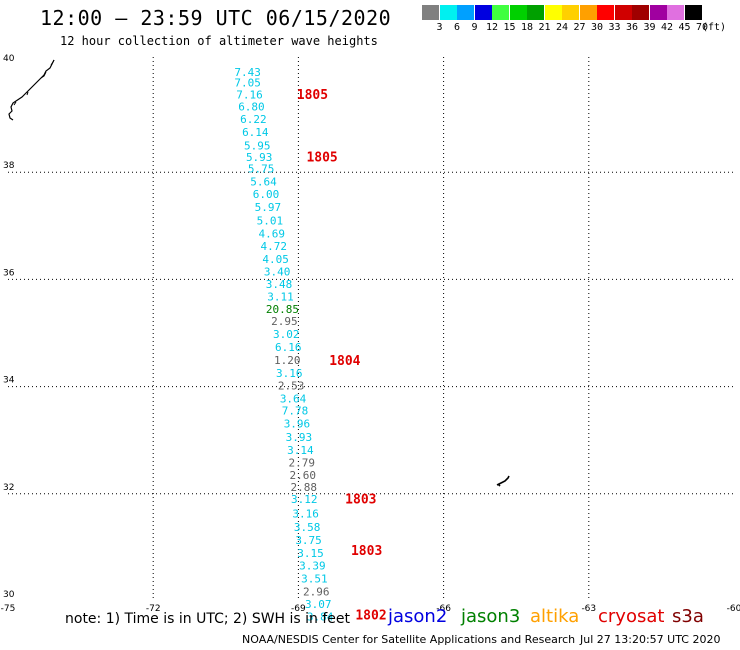 The height and width of the screenshot is (650, 740). I want to click on swh-value-label: 4.69, so click(272, 233).